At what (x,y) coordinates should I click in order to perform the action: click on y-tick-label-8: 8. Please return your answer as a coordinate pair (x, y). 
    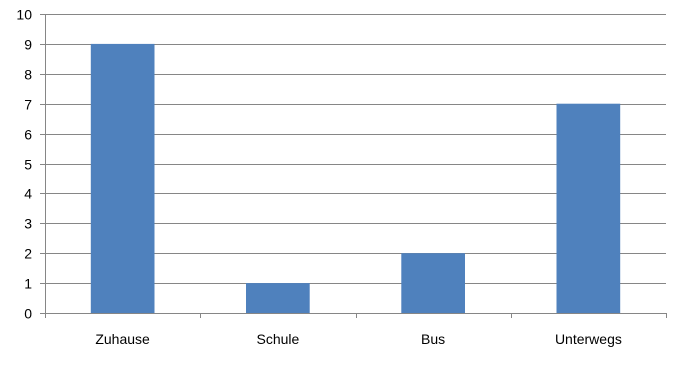
    Looking at the image, I should click on (28, 75).